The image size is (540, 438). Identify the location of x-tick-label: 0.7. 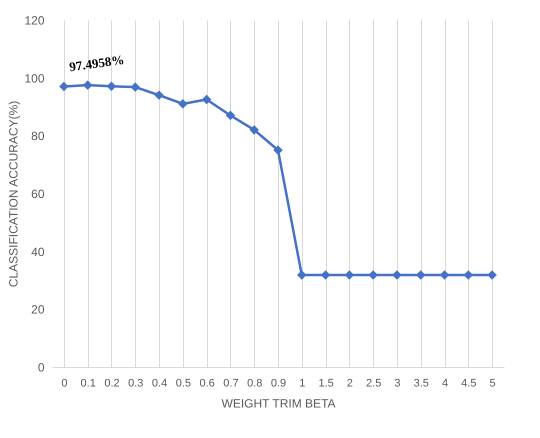
(231, 384).